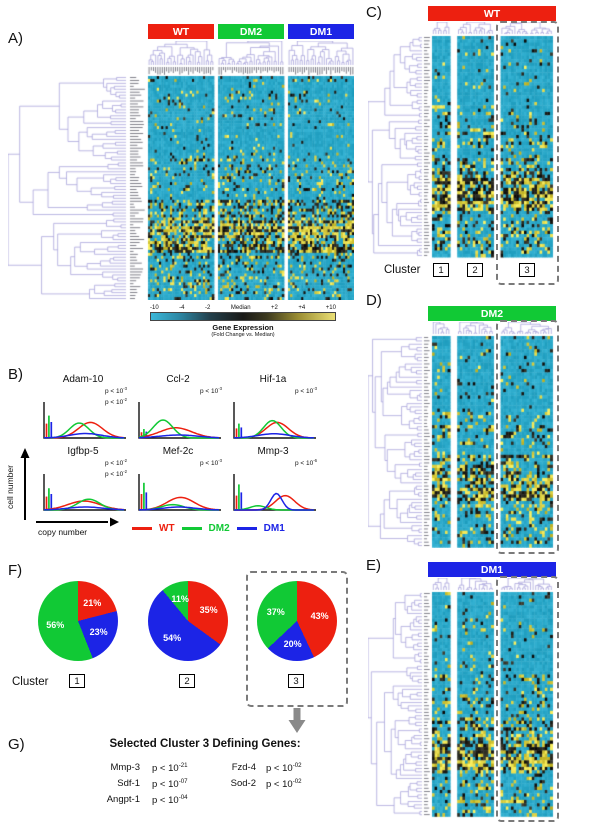 This screenshot has width=600, height=825. What do you see at coordinates (25, 484) in the screenshot?
I see `cell-number-axis-arrow` at bounding box center [25, 484].